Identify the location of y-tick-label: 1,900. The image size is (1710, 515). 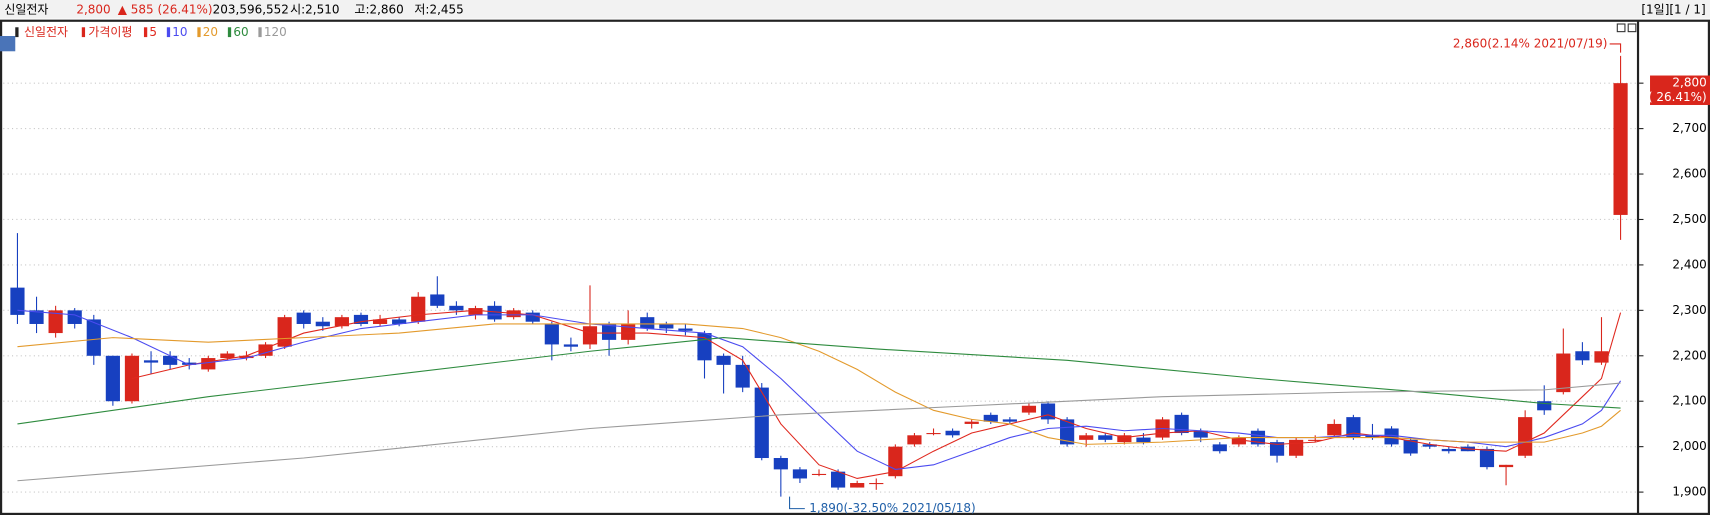
(1689, 492).